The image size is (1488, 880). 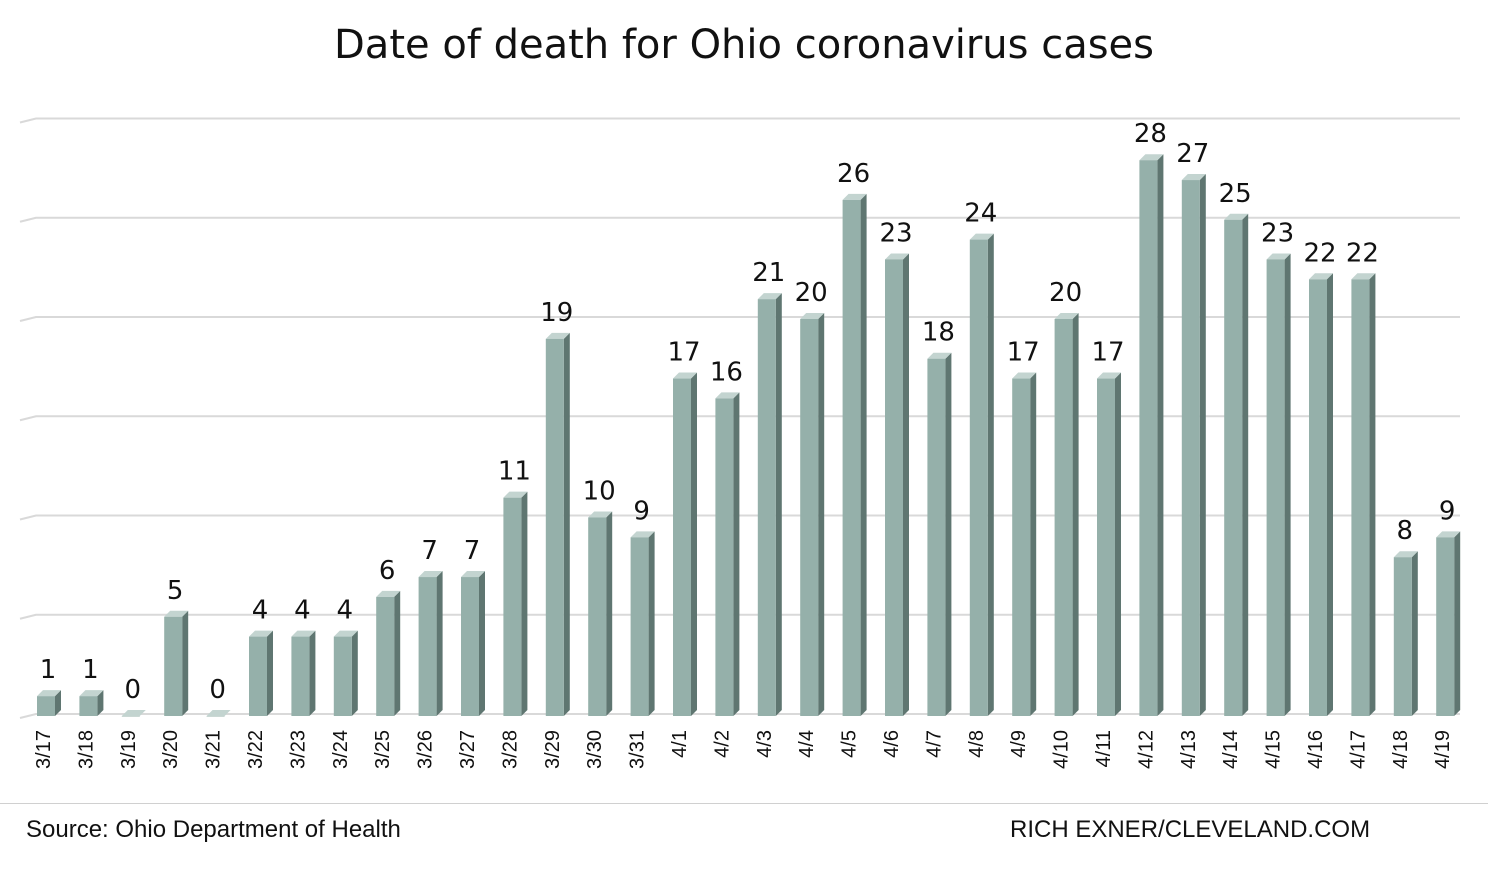 I want to click on data-label: 0, so click(x=217, y=690).